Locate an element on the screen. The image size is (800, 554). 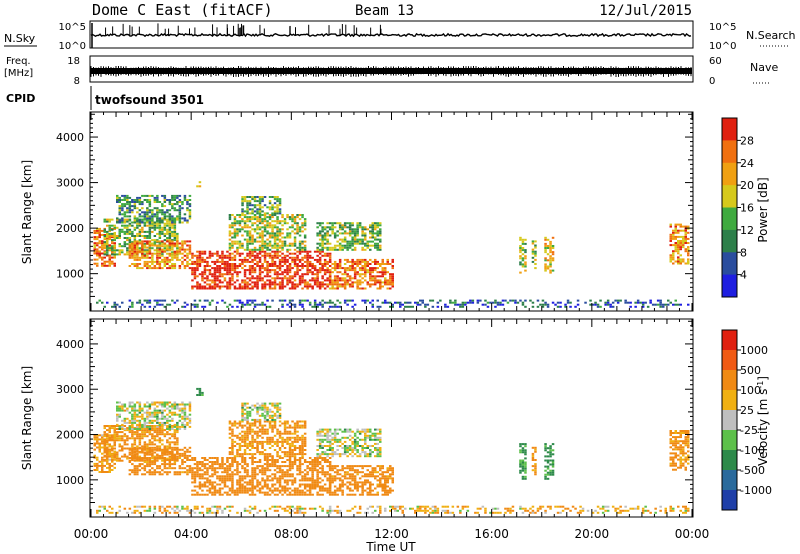
nave-label: Nave is located at coordinates (764, 67).